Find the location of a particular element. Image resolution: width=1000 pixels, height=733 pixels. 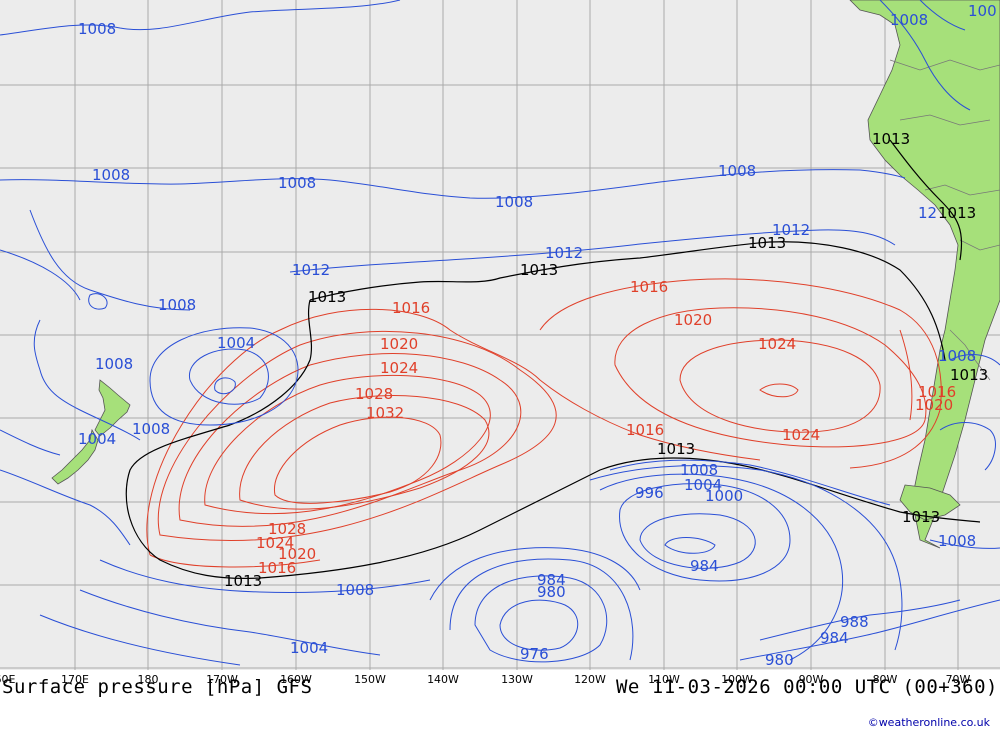

isobar-label: 988 is located at coordinates (854, 622).